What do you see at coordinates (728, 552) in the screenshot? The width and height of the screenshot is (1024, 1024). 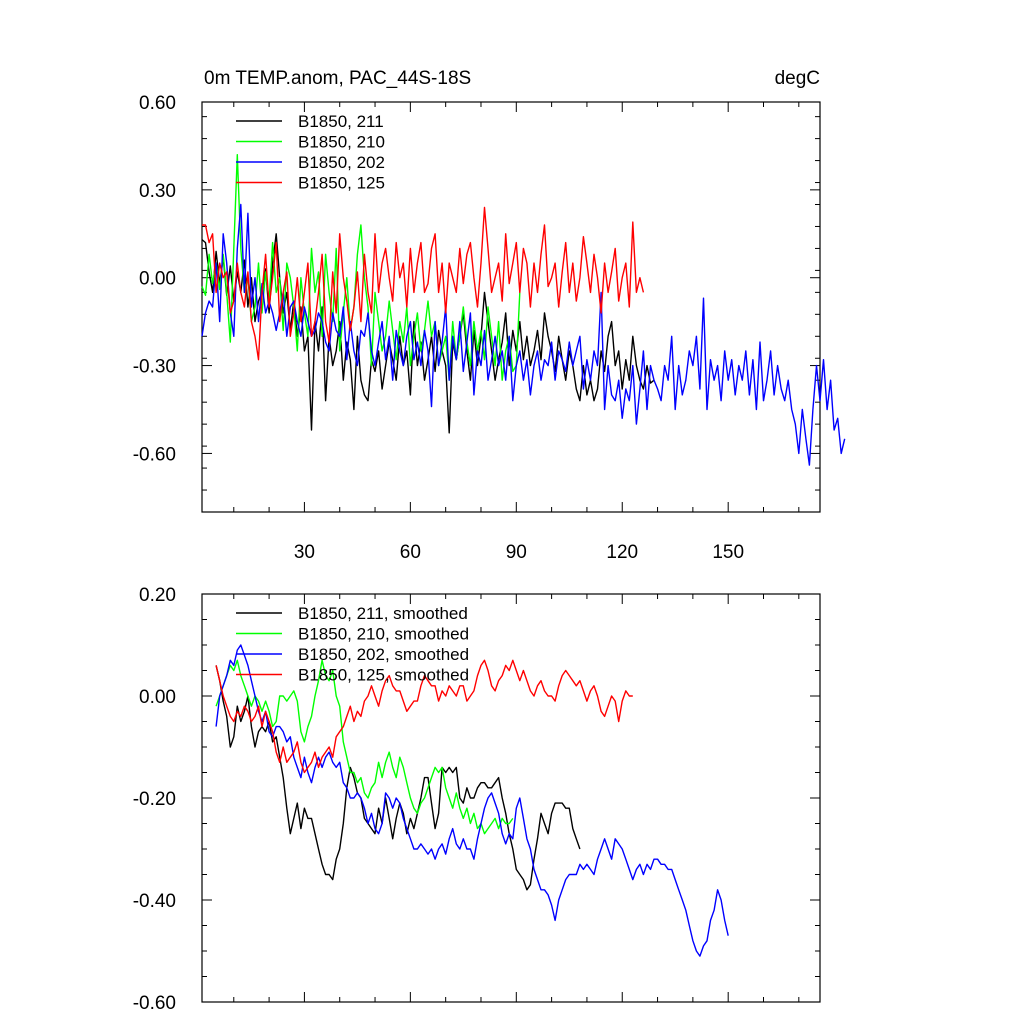 I see `top-xtick-label: 150` at bounding box center [728, 552].